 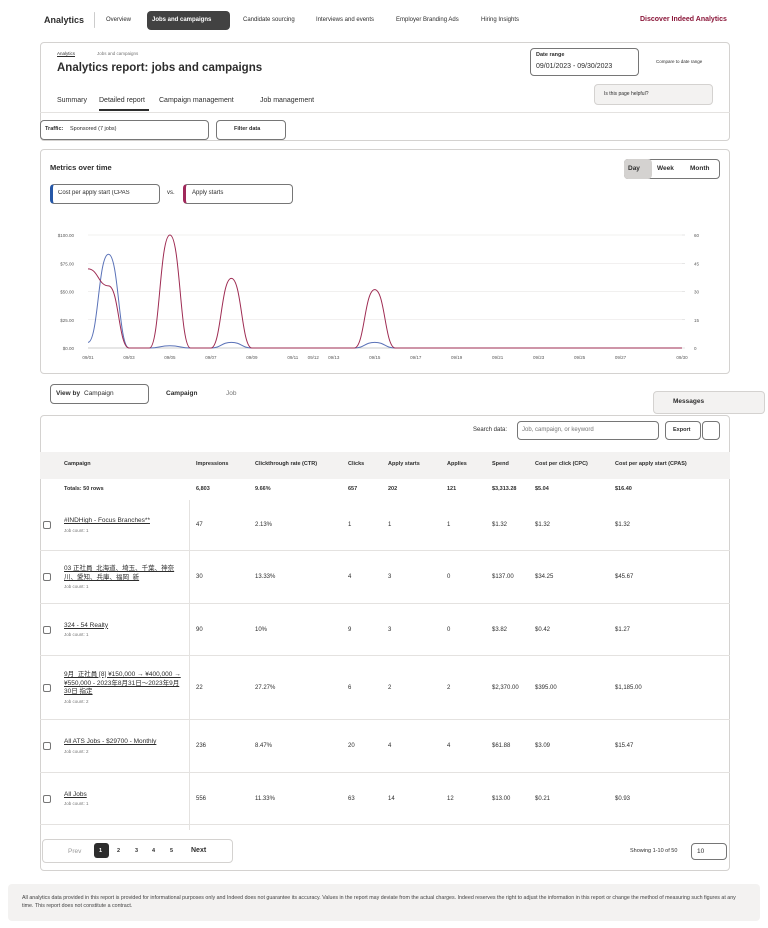 What do you see at coordinates (683, 19) in the screenshot?
I see `nav-cta: Discover Indeed Analytics` at bounding box center [683, 19].